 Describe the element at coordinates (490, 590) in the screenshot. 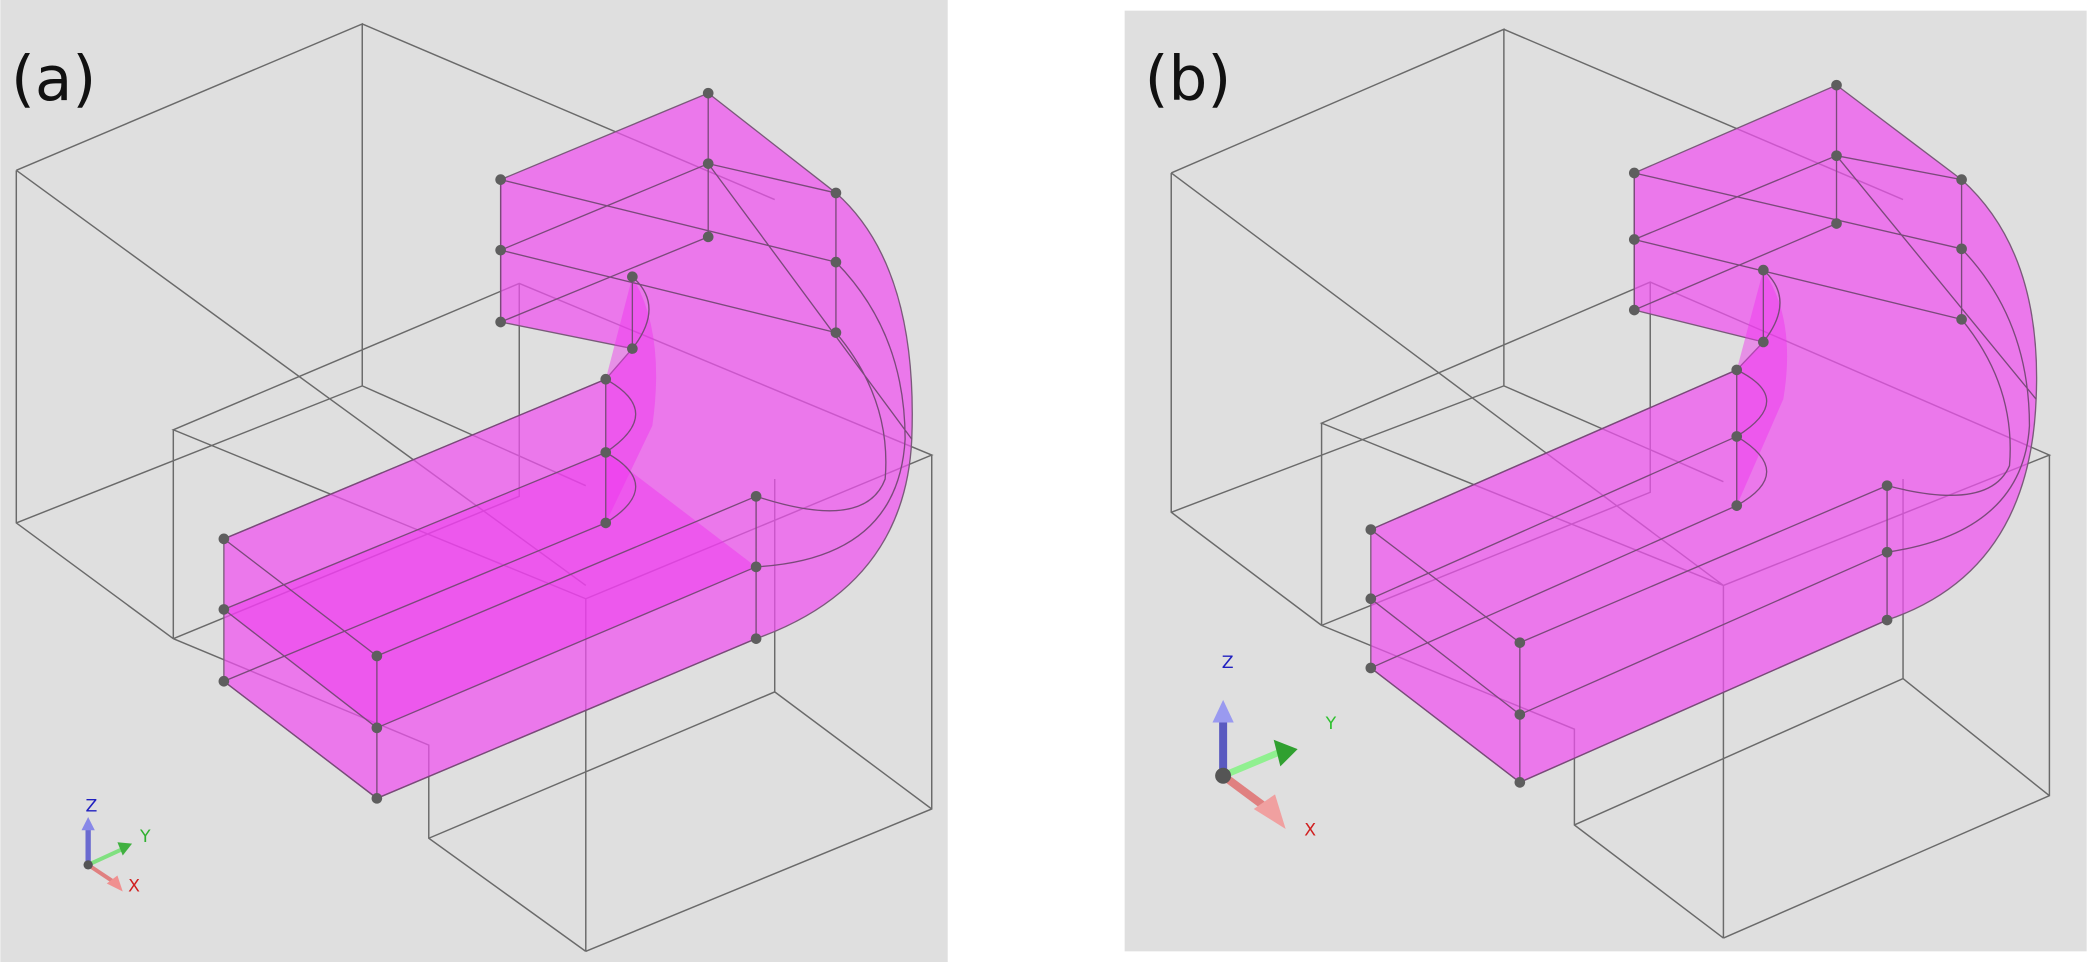

I see `solid-inner-face` at that location.